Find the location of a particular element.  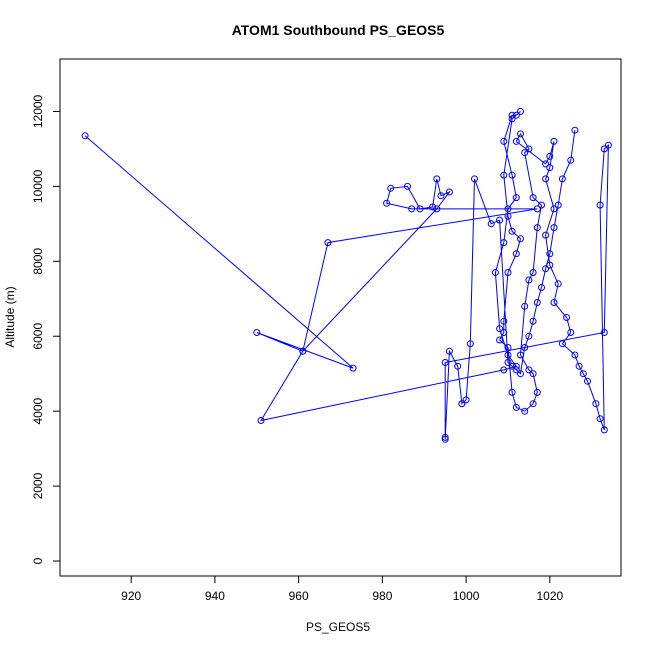

y-tick-label: 10000 is located at coordinates (38, 186).